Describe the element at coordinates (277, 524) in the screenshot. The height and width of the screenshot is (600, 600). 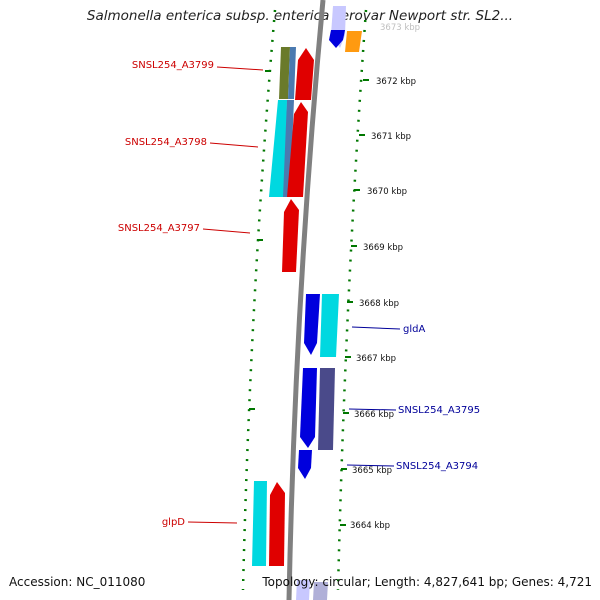
I see `gene-glpD-arrow` at that location.